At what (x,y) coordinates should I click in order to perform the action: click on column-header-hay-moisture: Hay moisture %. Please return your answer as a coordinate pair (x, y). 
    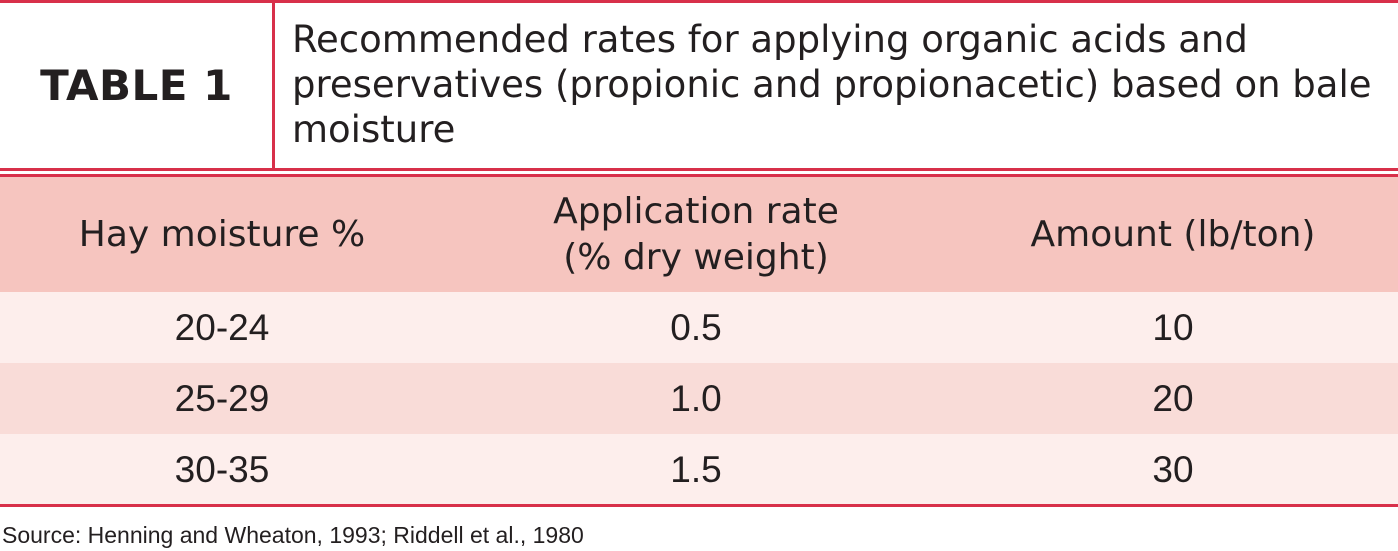
    Looking at the image, I should click on (222, 234).